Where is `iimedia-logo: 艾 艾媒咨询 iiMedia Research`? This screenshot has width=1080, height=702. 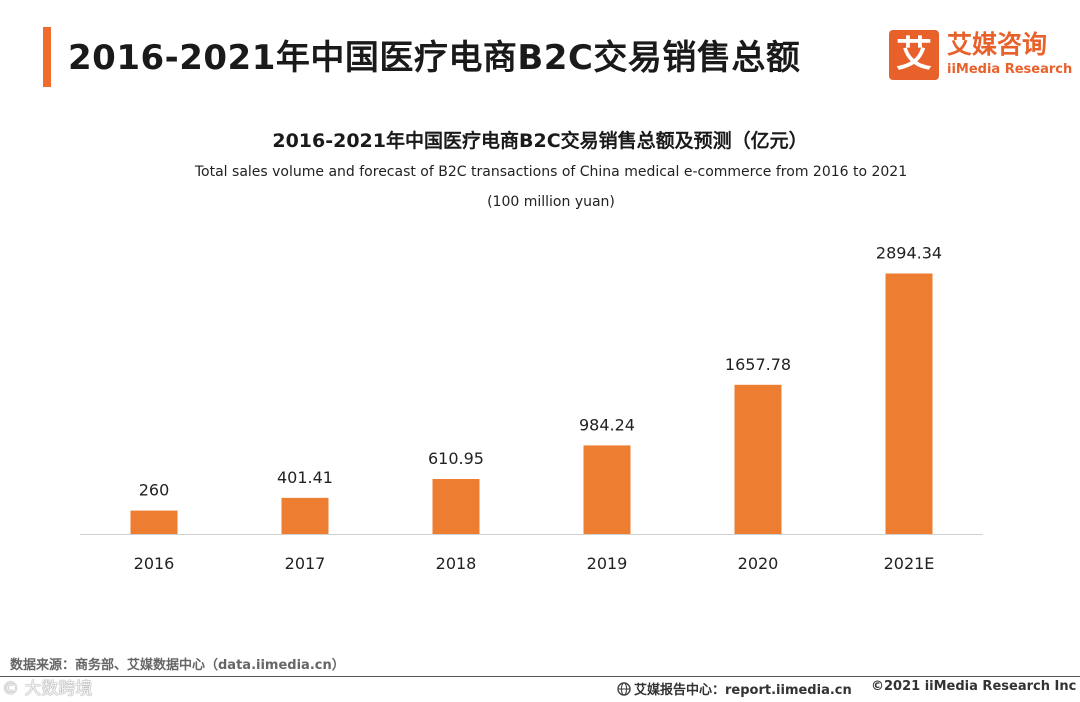
iimedia-logo: 艾 艾媒咨询 iiMedia Research is located at coordinates (980, 56).